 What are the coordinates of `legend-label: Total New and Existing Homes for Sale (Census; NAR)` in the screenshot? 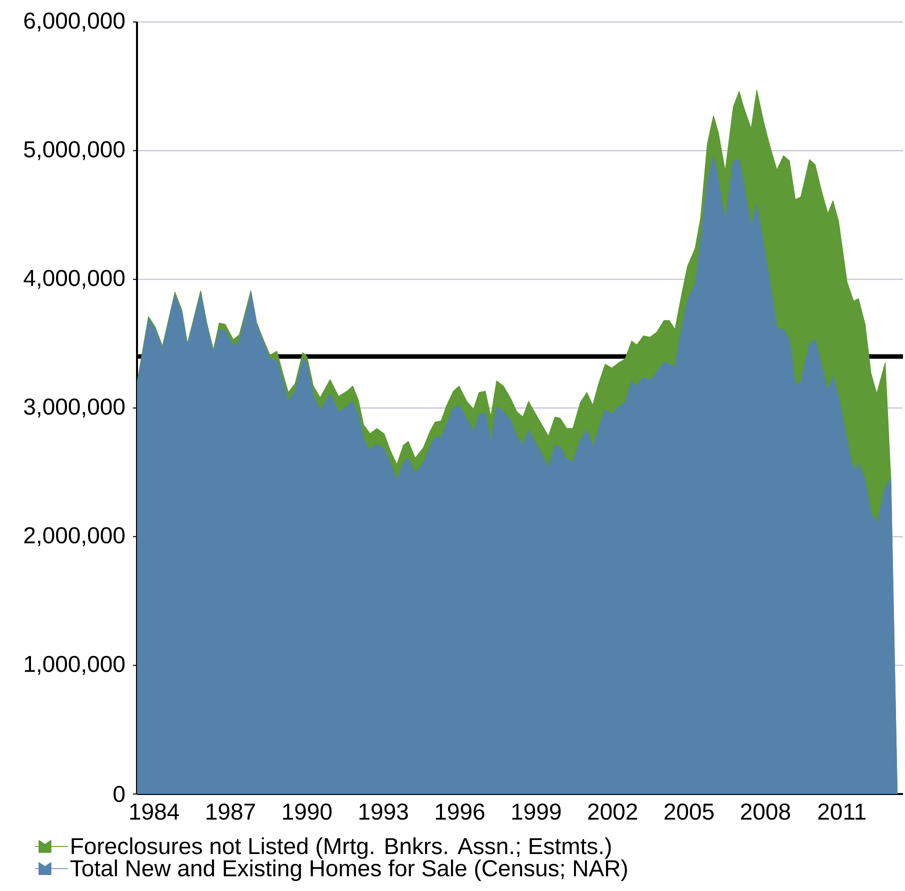 It's located at (348, 870).